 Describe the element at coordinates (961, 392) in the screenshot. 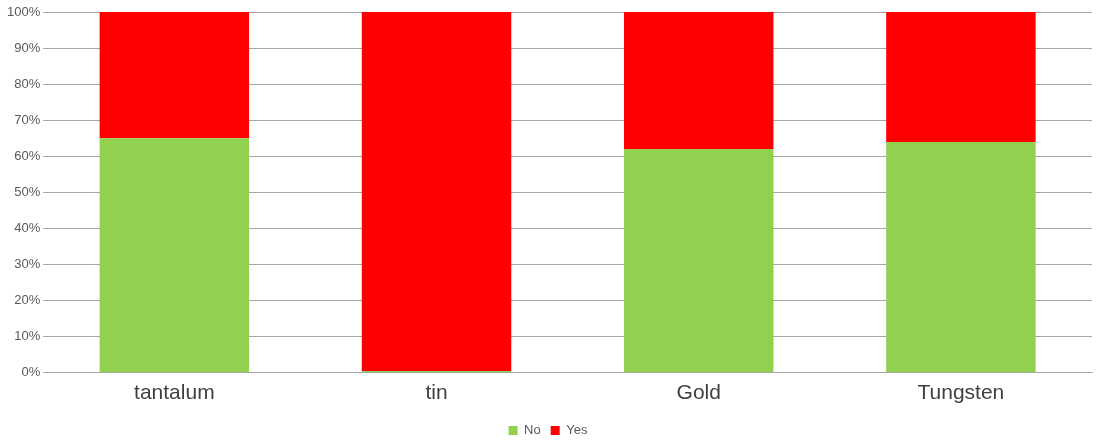

I see `x-tick-label: Tungsten` at that location.